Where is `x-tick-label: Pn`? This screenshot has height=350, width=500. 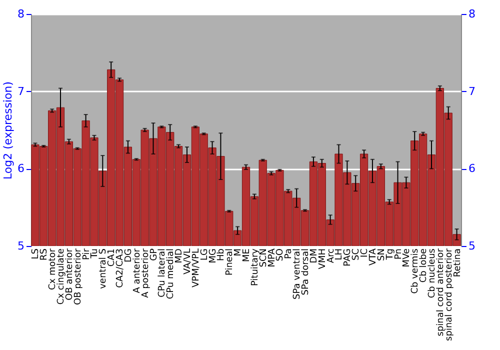
x-tick-label: Pn is located at coordinates (399, 254).